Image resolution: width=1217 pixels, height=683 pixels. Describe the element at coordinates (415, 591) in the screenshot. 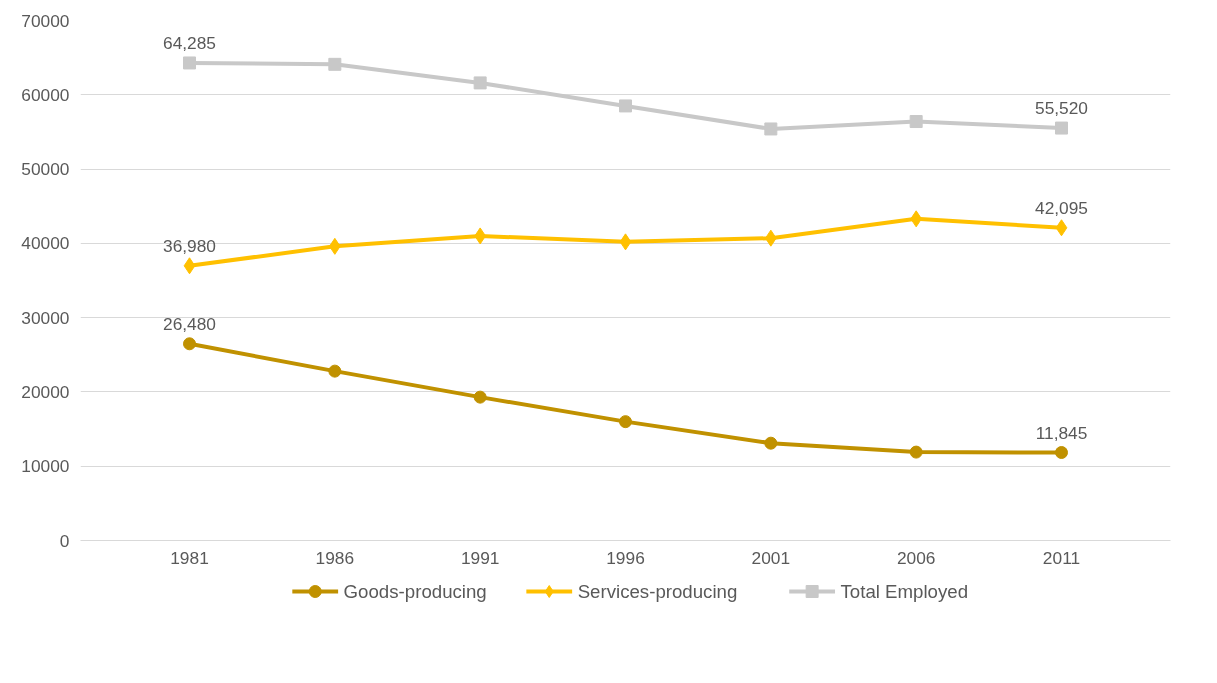

I see `legend-label: Goods-producing` at that location.